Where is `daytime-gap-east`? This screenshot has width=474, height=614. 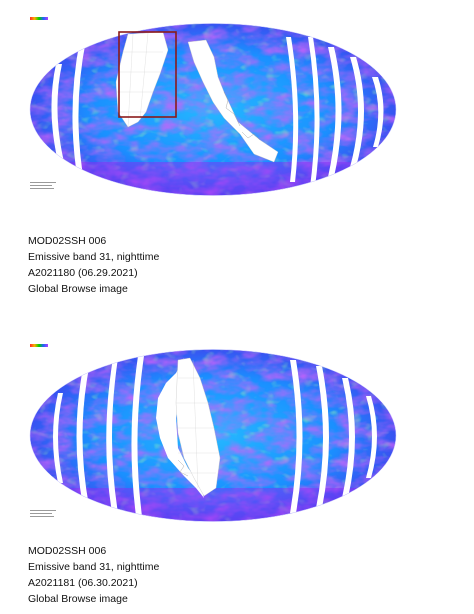
daytime-gap-east is located at coordinates (233, 101).